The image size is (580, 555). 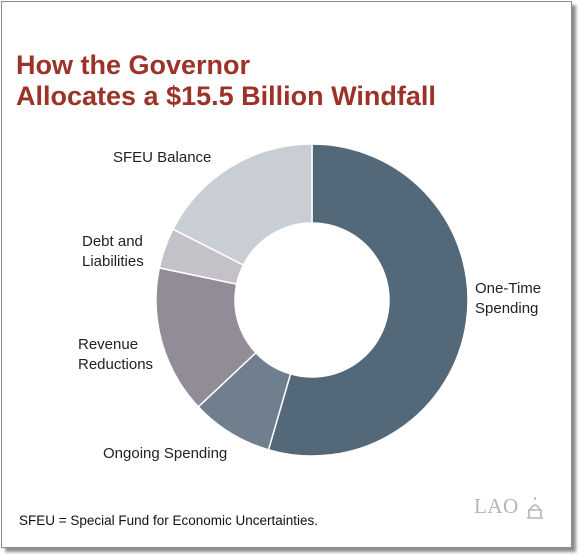 I want to click on label-ongoing-spending: Ongoing Spending, so click(x=165, y=453).